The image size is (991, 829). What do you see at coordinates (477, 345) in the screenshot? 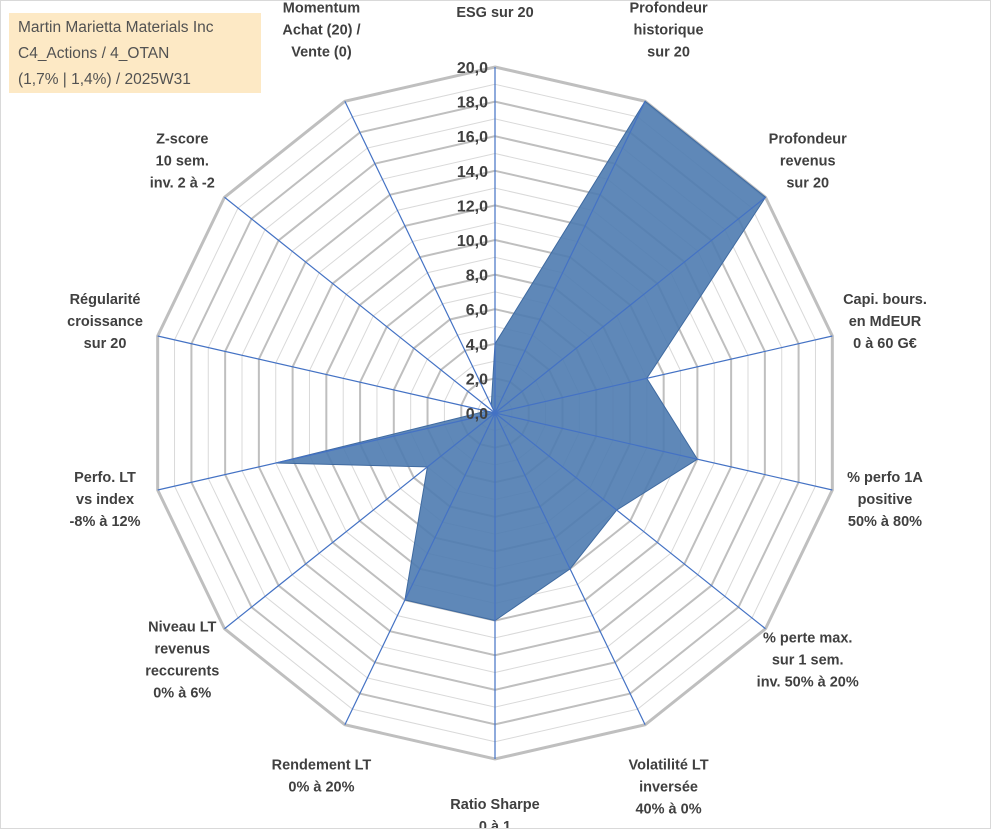
I see `tick-label: 4,0` at bounding box center [477, 345].